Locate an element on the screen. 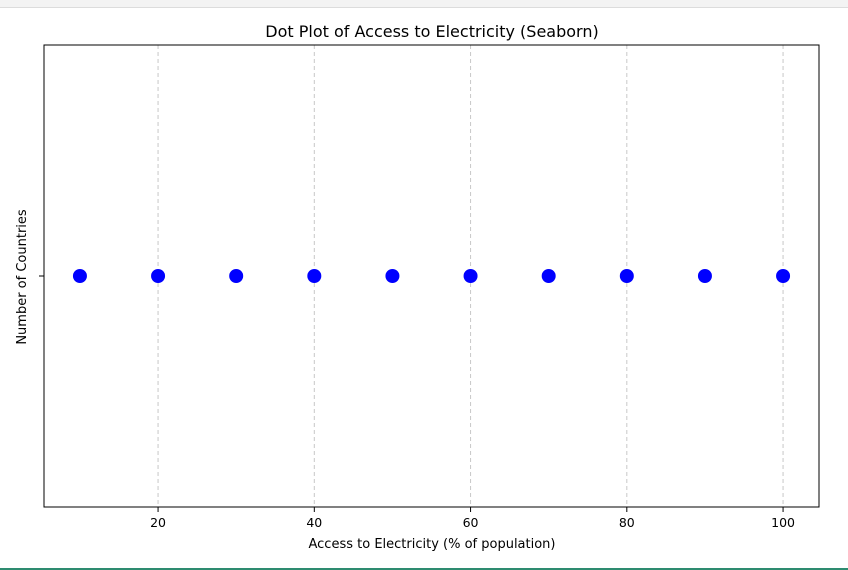 The width and height of the screenshot is (848, 570). y-axis-label: Number of Countries is located at coordinates (22, 277).